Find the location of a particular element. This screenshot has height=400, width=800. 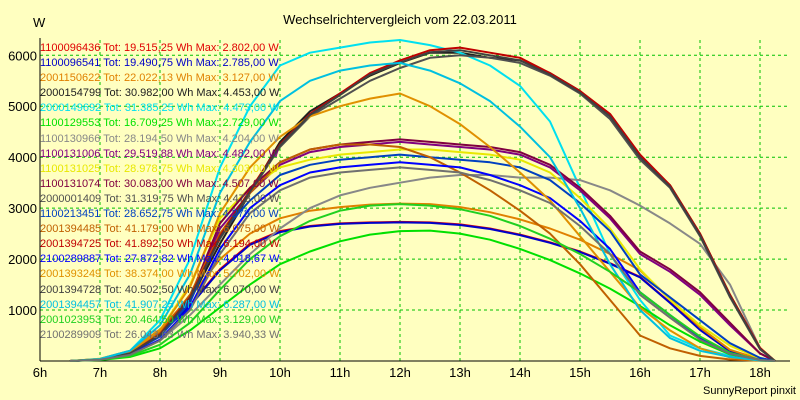

legend-tot: 40.502,50 Wh is located at coordinates (159, 289).